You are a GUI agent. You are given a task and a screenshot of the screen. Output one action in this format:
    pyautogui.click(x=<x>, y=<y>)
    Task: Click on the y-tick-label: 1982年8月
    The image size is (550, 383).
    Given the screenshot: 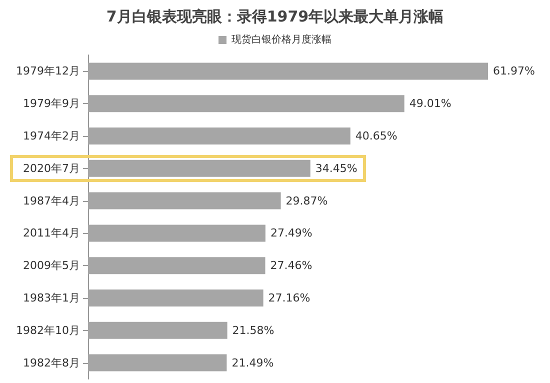 What is the action you would take?
    pyautogui.click(x=51, y=363)
    